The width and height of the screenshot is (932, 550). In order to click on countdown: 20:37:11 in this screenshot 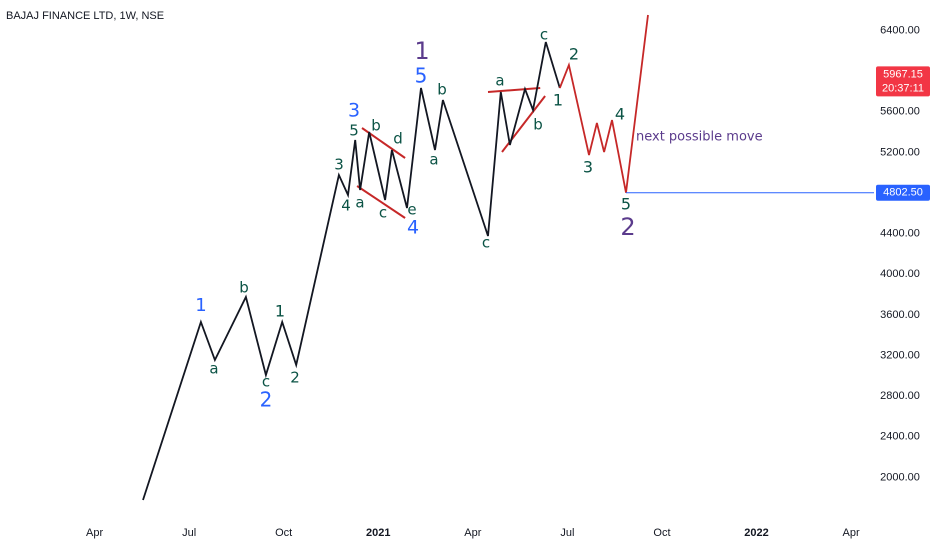, I will do `click(903, 88)`.